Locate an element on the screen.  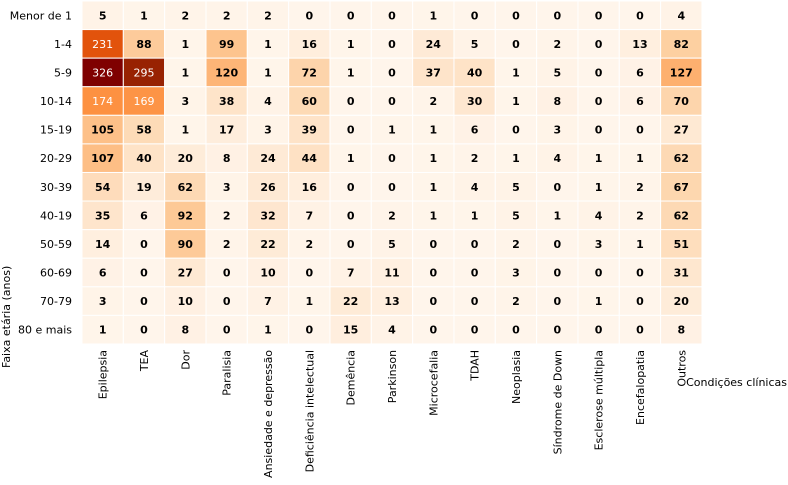
x-tick-label: Epilepsia is located at coordinates (103, 374).